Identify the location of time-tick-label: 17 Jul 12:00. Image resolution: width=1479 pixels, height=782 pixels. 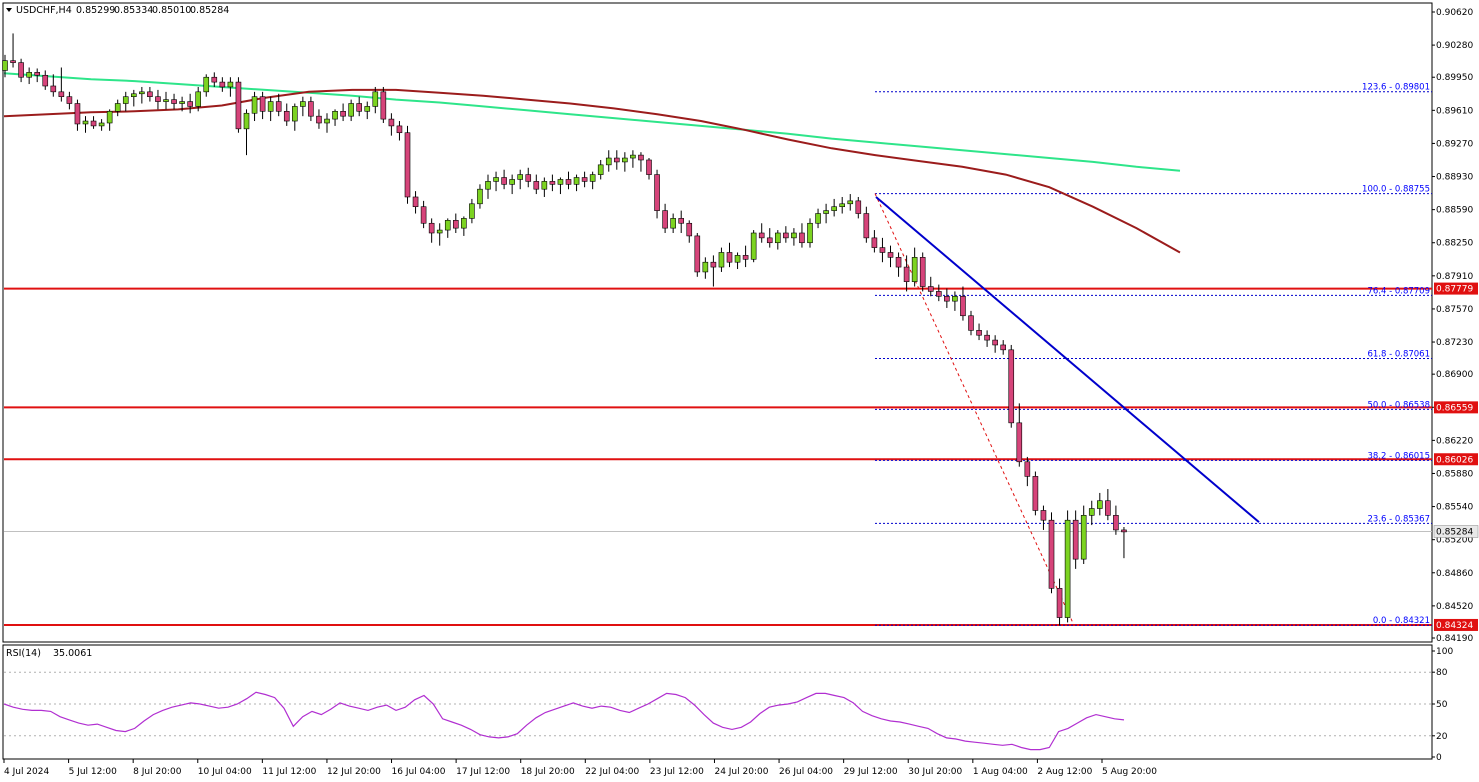
(483, 772).